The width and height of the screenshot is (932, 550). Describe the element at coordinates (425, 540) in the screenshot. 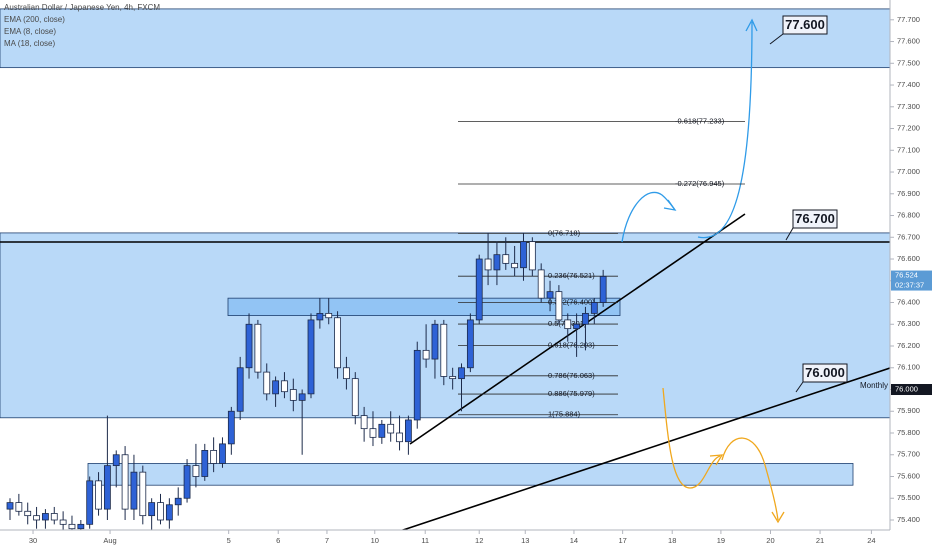

I see `x-tick-label: 11` at that location.